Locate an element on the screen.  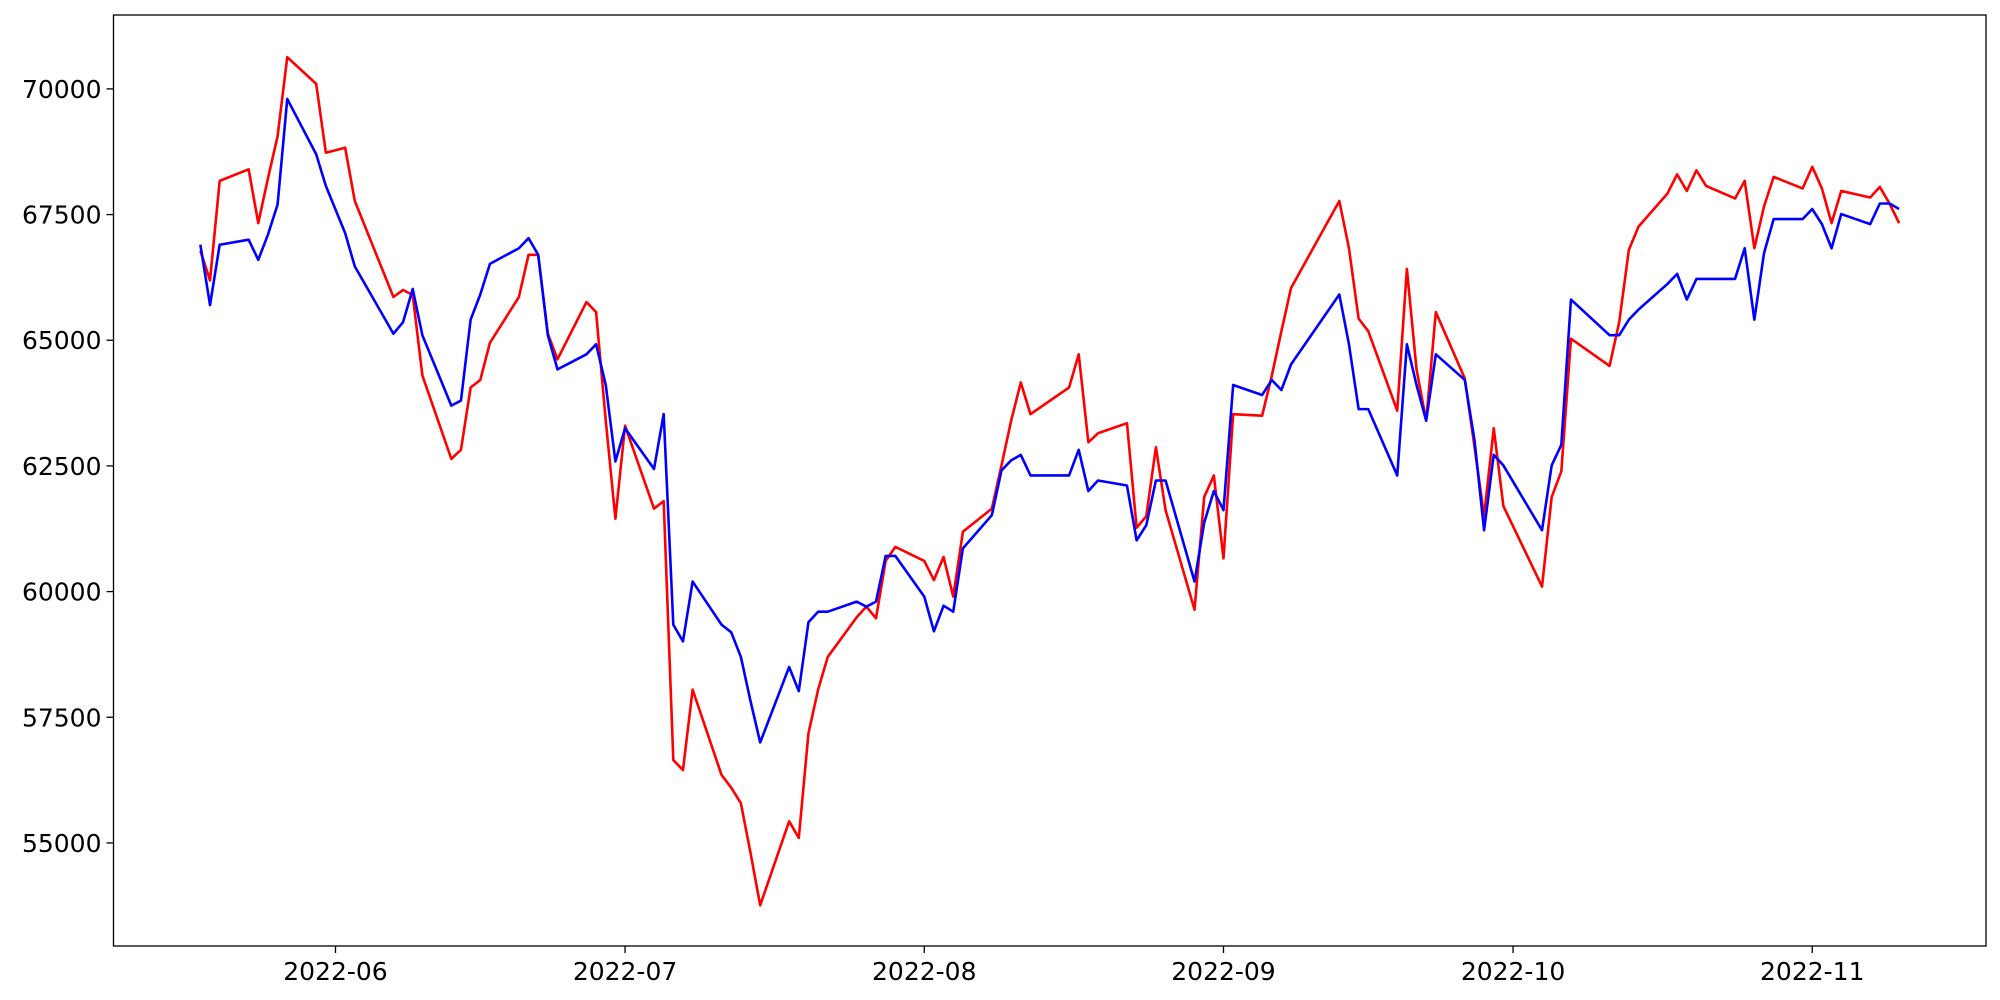
x-tick-label: 2022-06 is located at coordinates (335, 971).